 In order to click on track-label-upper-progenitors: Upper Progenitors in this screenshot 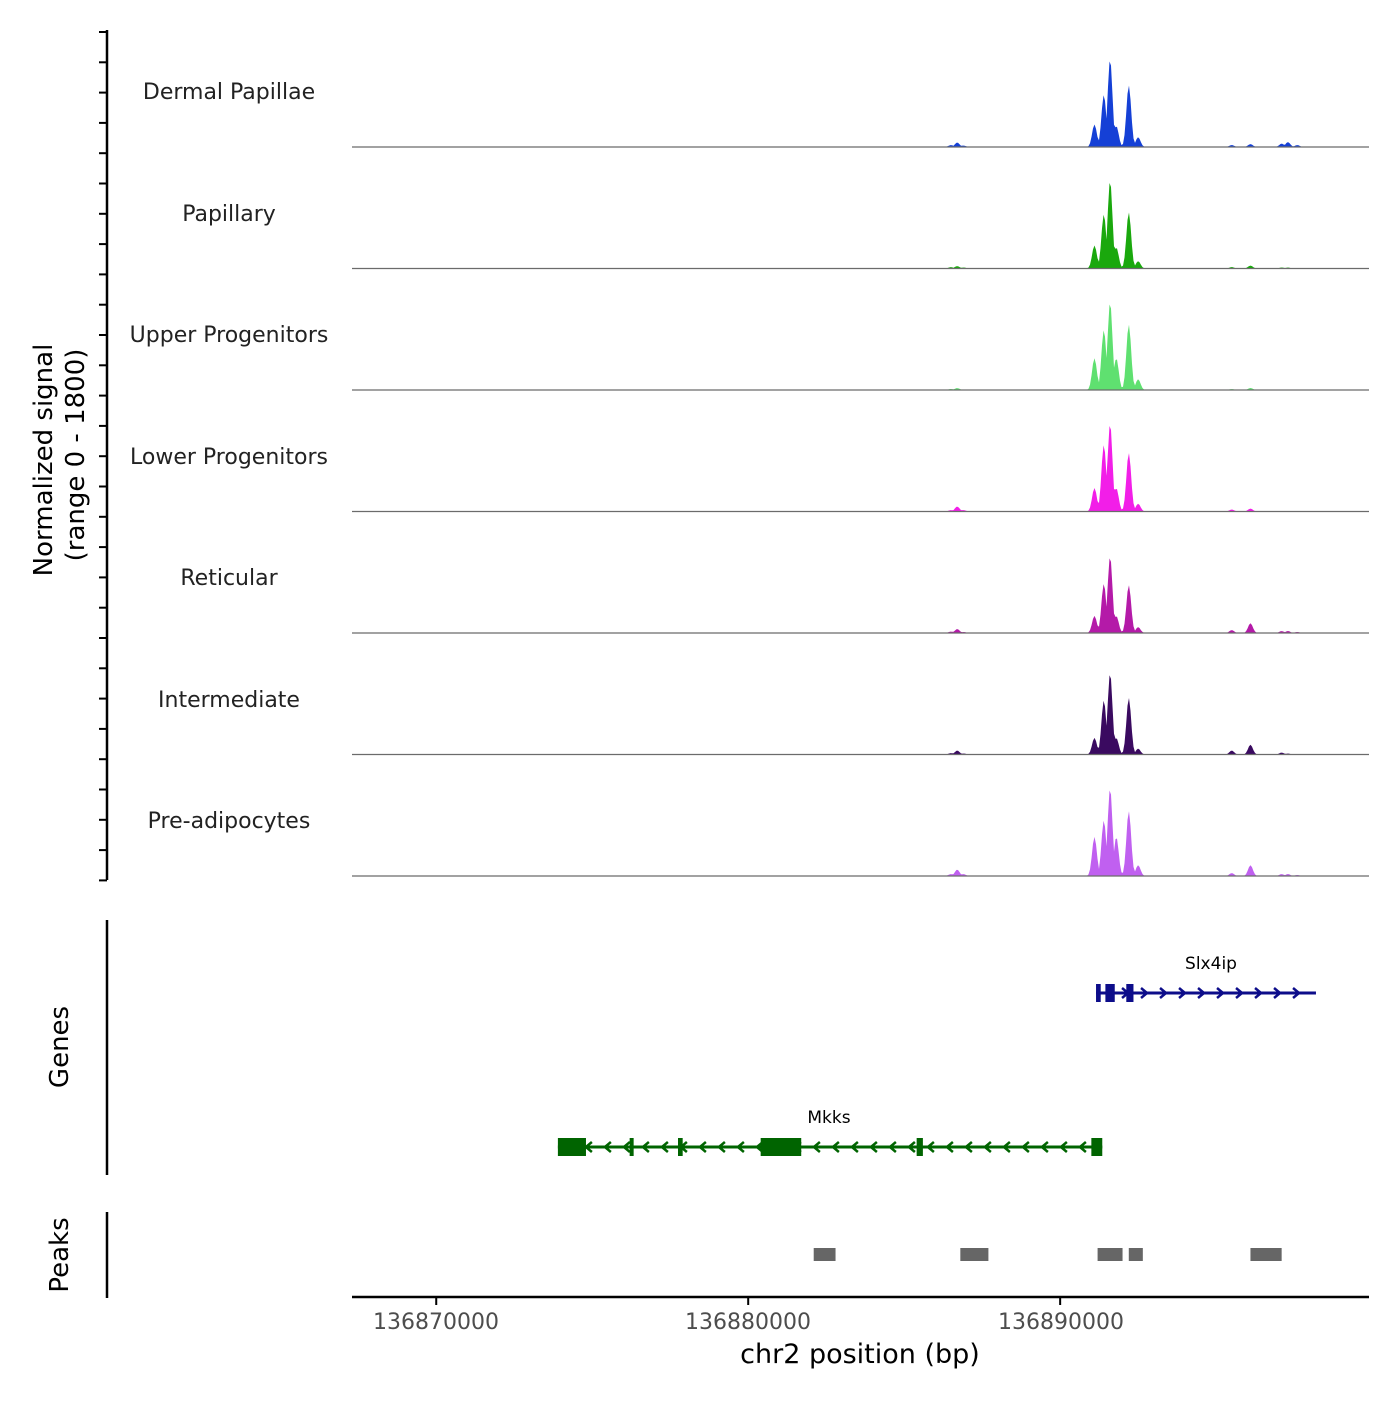, I will do `click(229, 335)`.